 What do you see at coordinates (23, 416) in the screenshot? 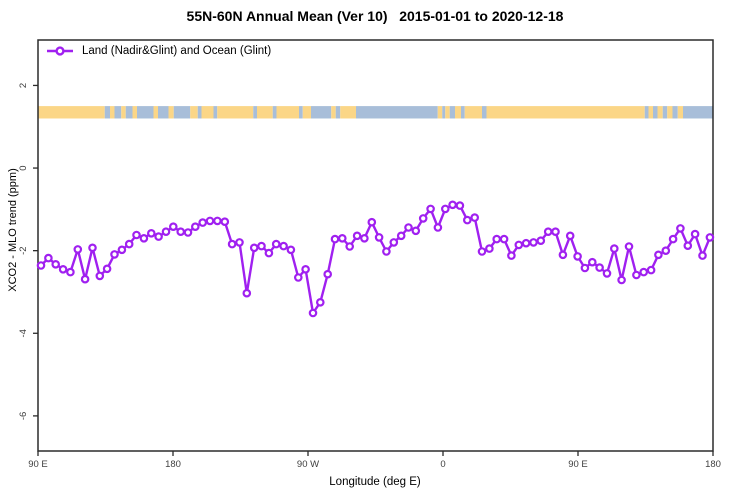
I see `y-tick-label: -6` at bounding box center [23, 416].